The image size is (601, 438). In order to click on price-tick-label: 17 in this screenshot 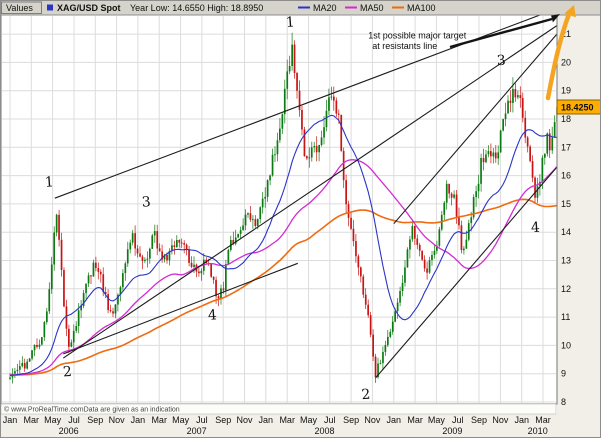, I will do `click(566, 147)`.